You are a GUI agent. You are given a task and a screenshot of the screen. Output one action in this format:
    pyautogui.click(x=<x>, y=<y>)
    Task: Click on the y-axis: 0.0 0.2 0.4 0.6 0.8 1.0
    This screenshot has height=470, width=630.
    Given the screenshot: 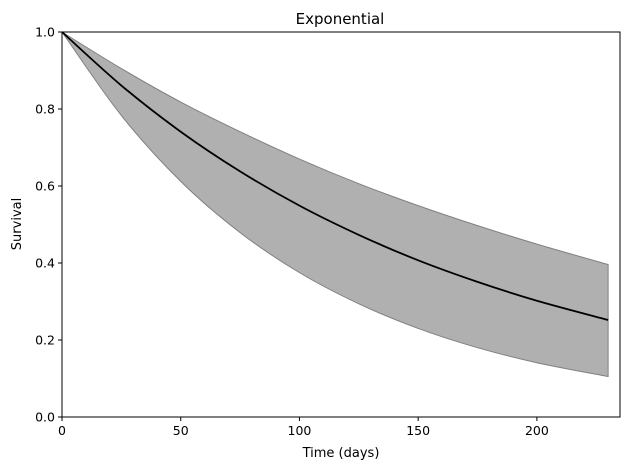 What is the action you would take?
    pyautogui.click(x=48, y=225)
    